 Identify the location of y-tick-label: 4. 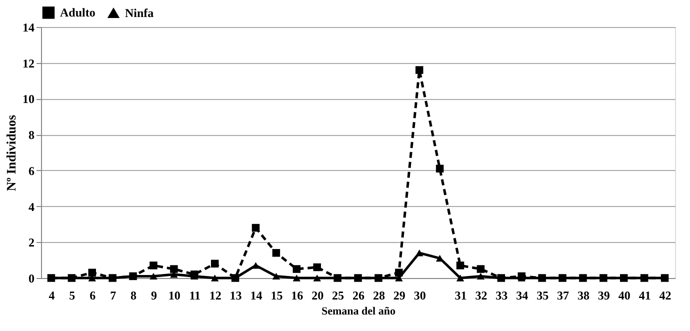
(31, 207).